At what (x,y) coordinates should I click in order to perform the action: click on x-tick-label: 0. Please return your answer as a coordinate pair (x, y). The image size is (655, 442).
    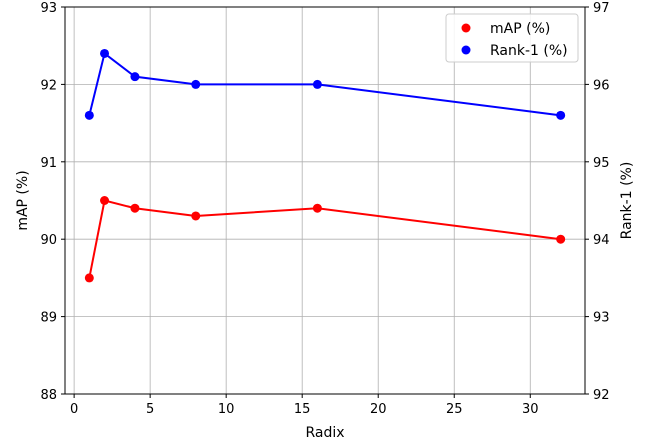
    Looking at the image, I should click on (74, 409).